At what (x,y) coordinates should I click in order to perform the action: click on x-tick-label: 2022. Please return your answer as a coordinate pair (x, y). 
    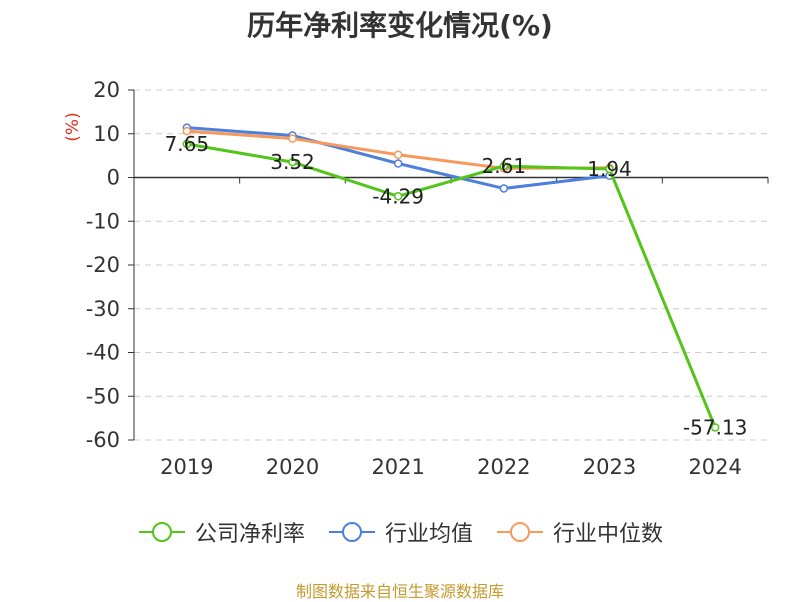
    Looking at the image, I should click on (503, 467).